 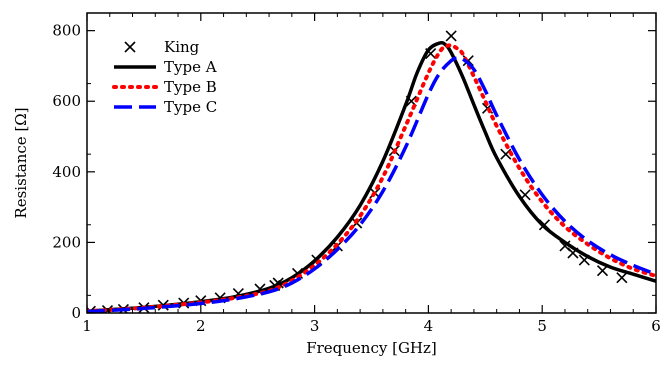 What do you see at coordinates (201, 326) in the screenshot?
I see `x-tick-label: 2` at bounding box center [201, 326].